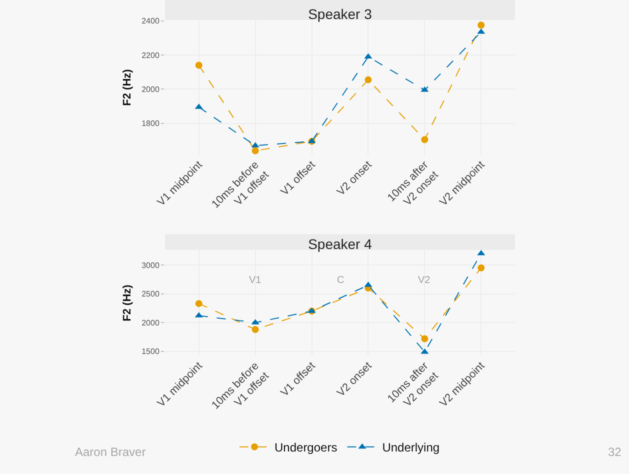 The image size is (629, 474). Describe the element at coordinates (340, 280) in the screenshot. I see `annotation: C` at that location.